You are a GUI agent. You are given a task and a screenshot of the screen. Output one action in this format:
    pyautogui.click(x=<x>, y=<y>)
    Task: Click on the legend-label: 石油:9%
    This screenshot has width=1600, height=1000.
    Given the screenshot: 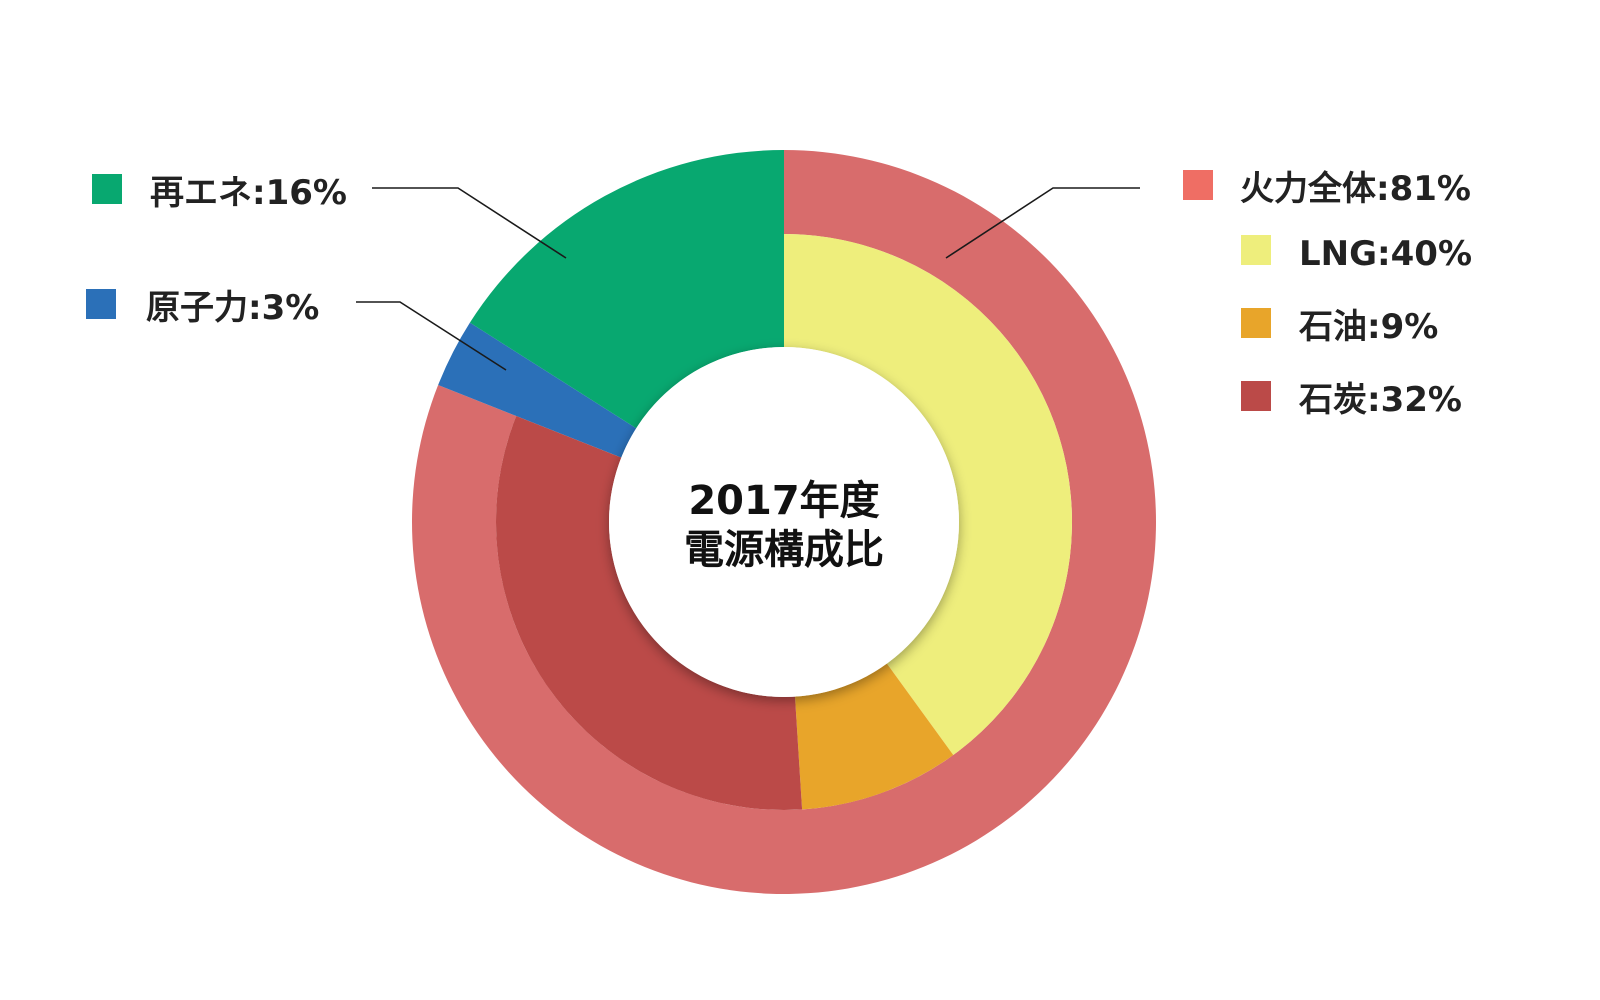 What is the action you would take?
    pyautogui.click(x=1368, y=327)
    